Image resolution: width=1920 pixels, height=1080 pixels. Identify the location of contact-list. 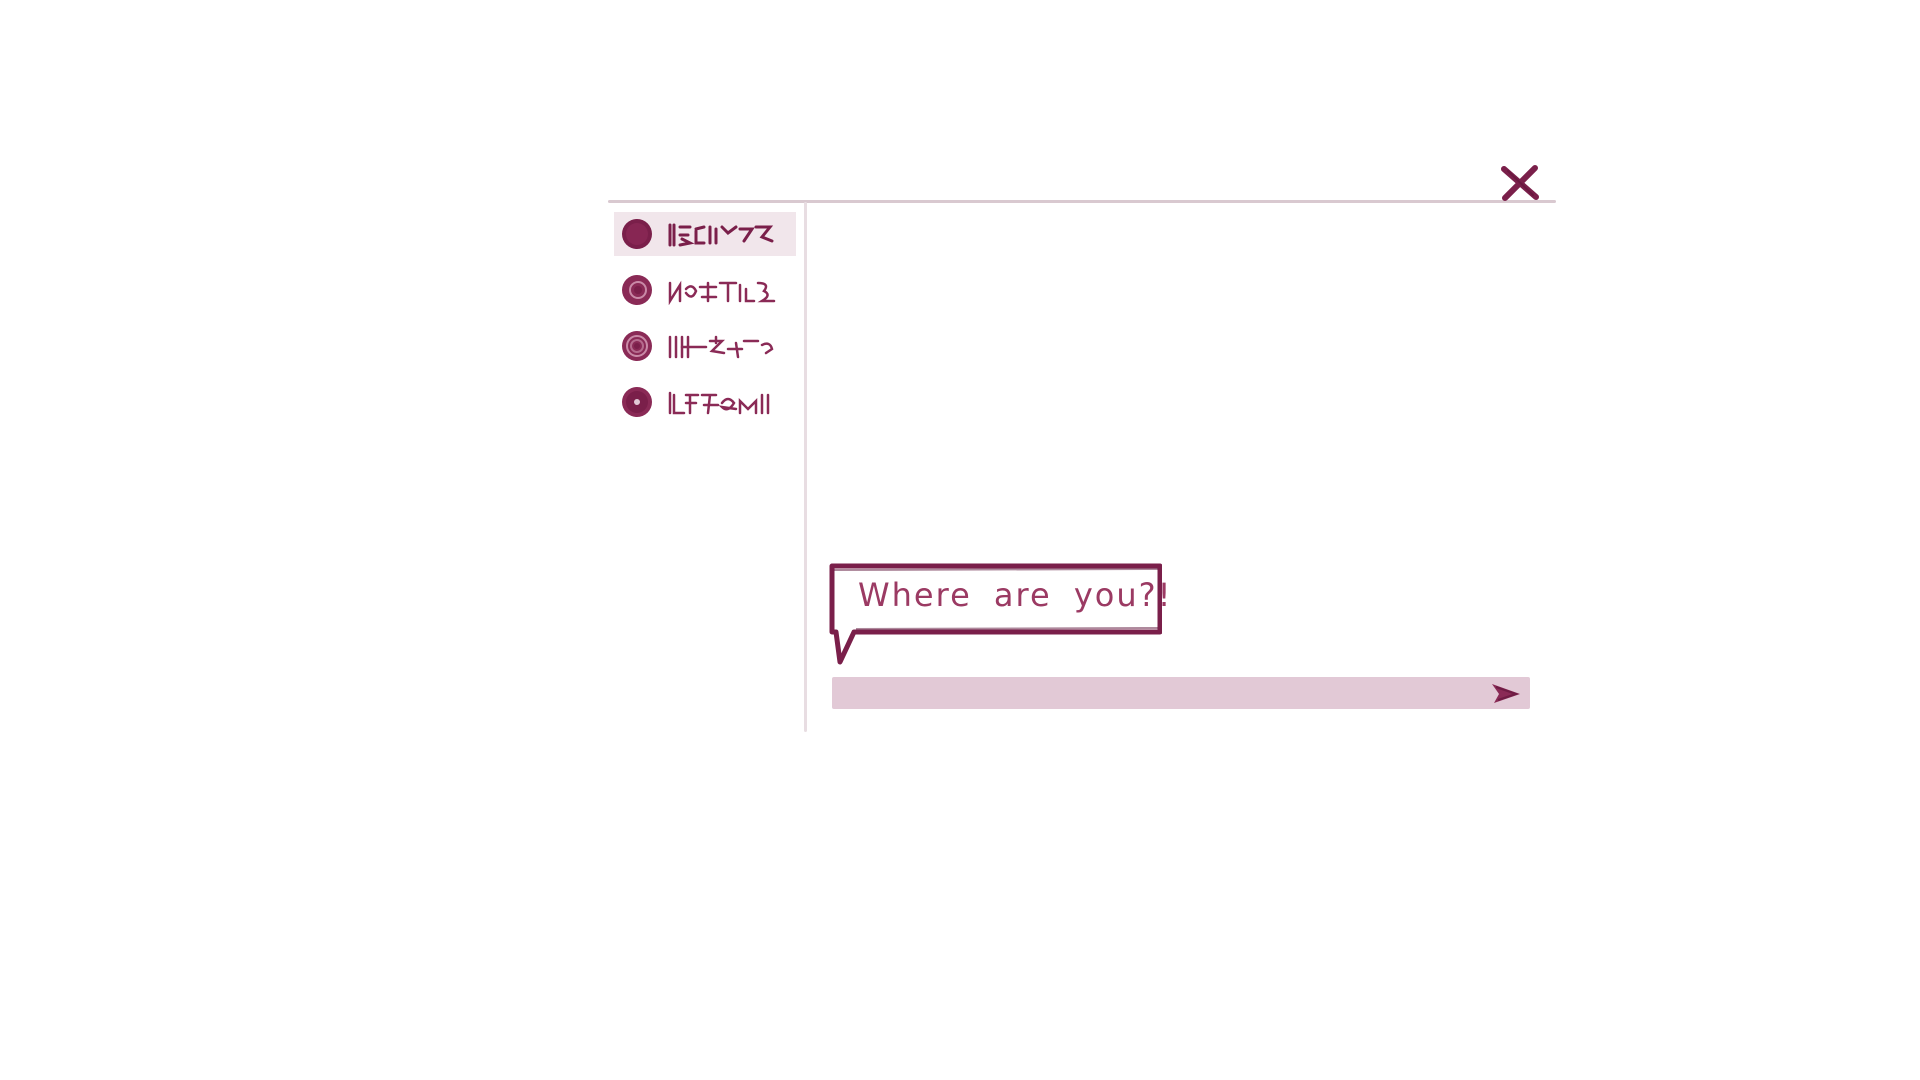
(705, 324).